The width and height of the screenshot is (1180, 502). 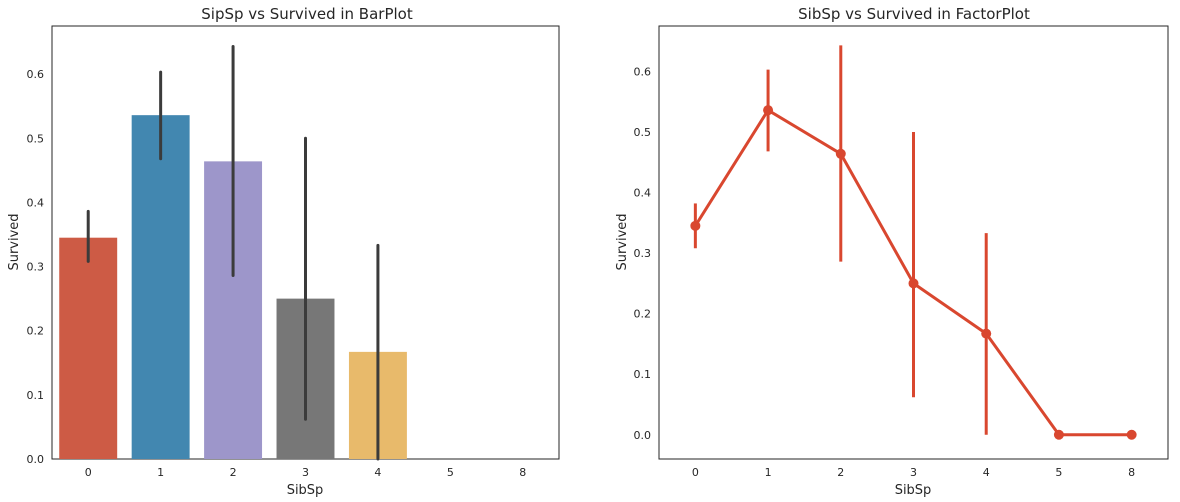 I want to click on chart-title: SibSp vs Survived in FactorPlot, so click(x=914, y=14).